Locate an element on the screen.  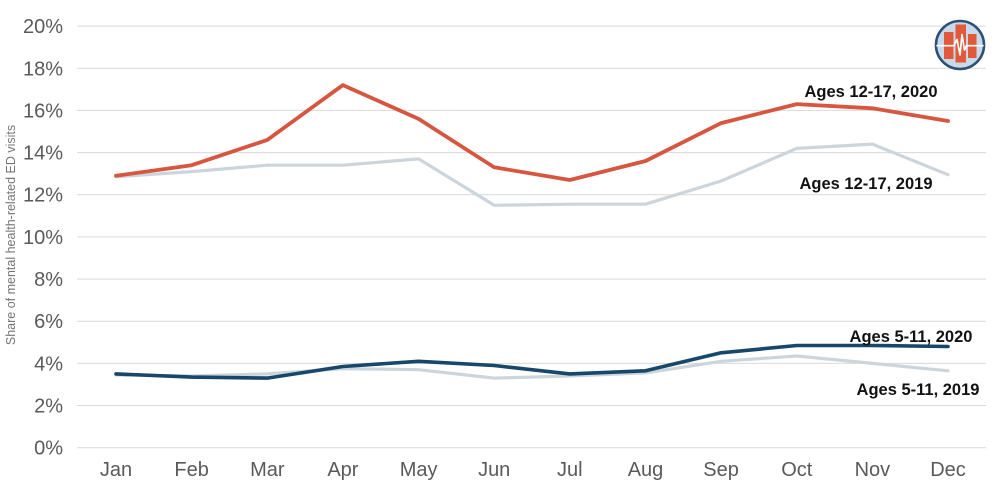
x-tick-label: Jan is located at coordinates (116, 470).